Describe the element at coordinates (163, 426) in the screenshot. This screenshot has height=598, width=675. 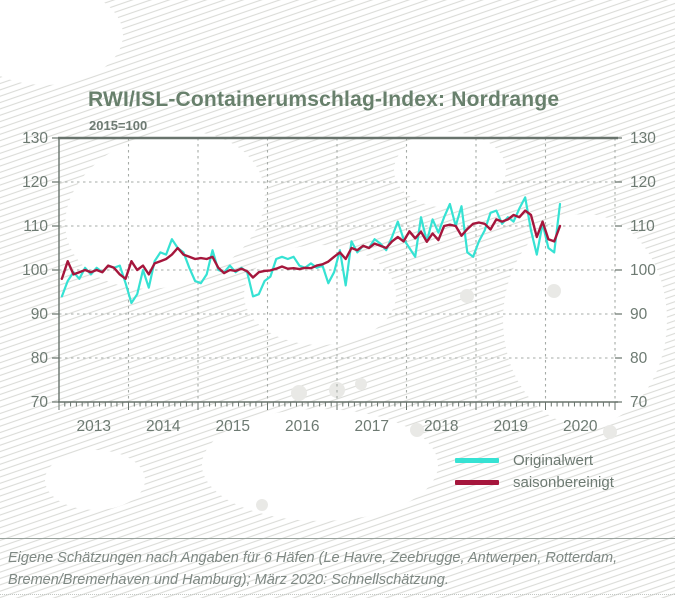
I see `svg-text: 2014` at that location.